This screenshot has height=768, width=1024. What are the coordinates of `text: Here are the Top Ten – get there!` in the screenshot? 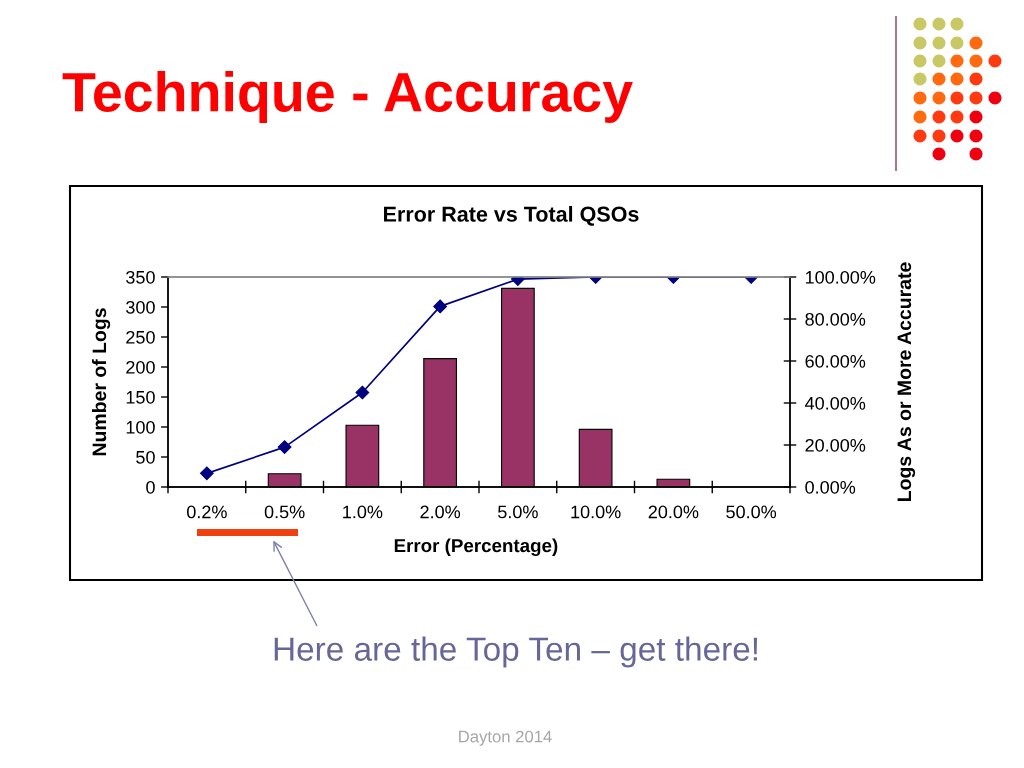 It's located at (515, 652).